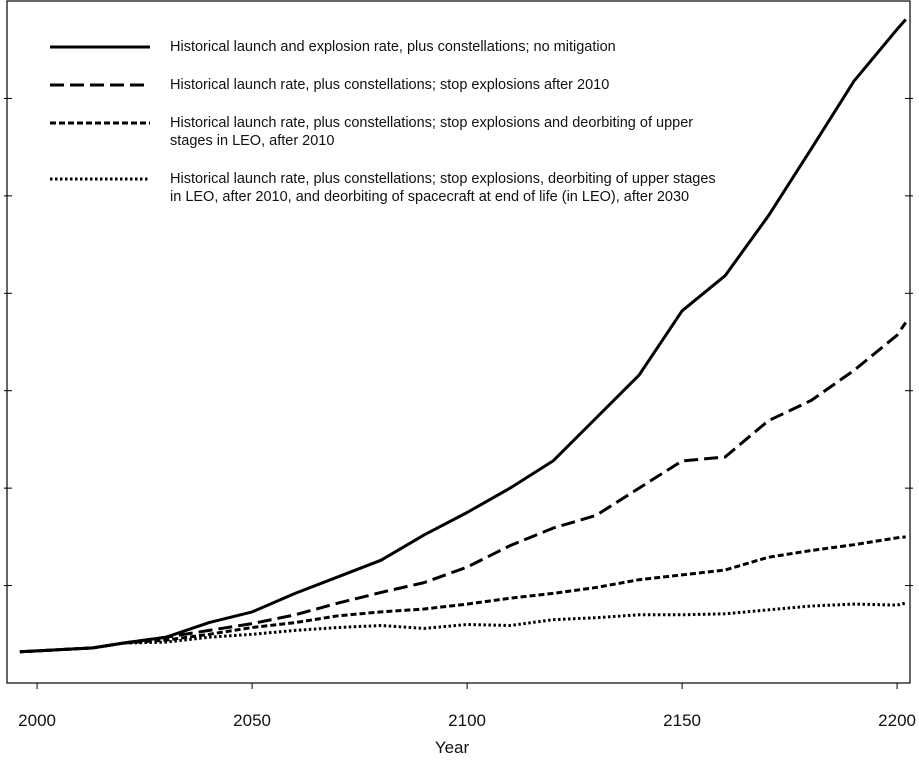  Describe the element at coordinates (682, 720) in the screenshot. I see `x-tick-label: 2150` at that location.